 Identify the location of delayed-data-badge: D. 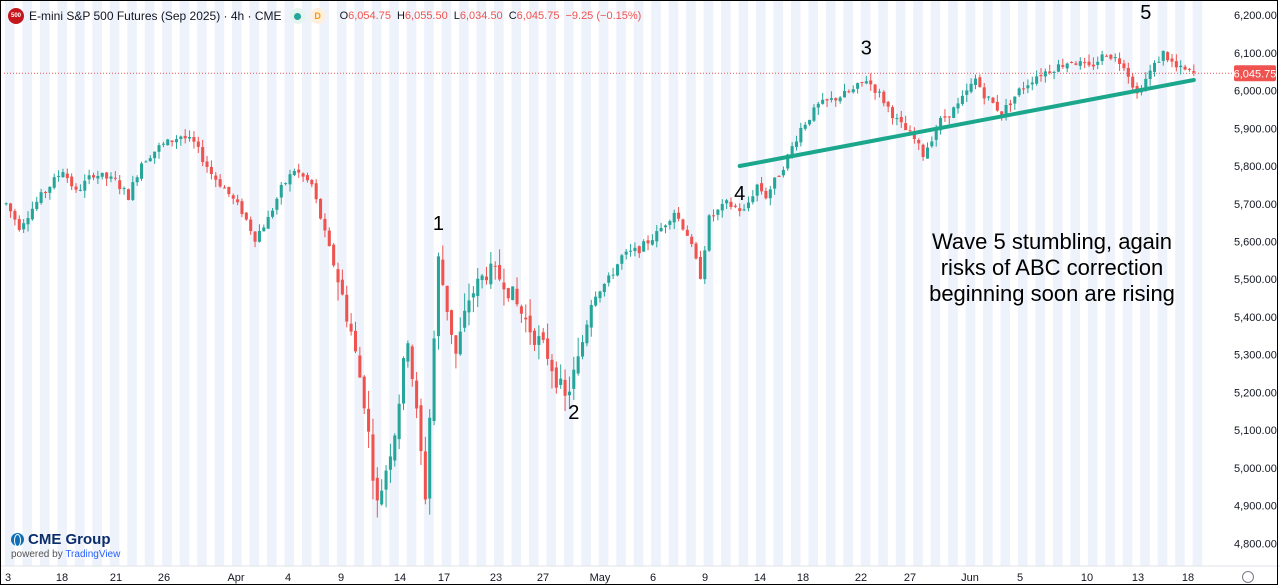
(317, 16).